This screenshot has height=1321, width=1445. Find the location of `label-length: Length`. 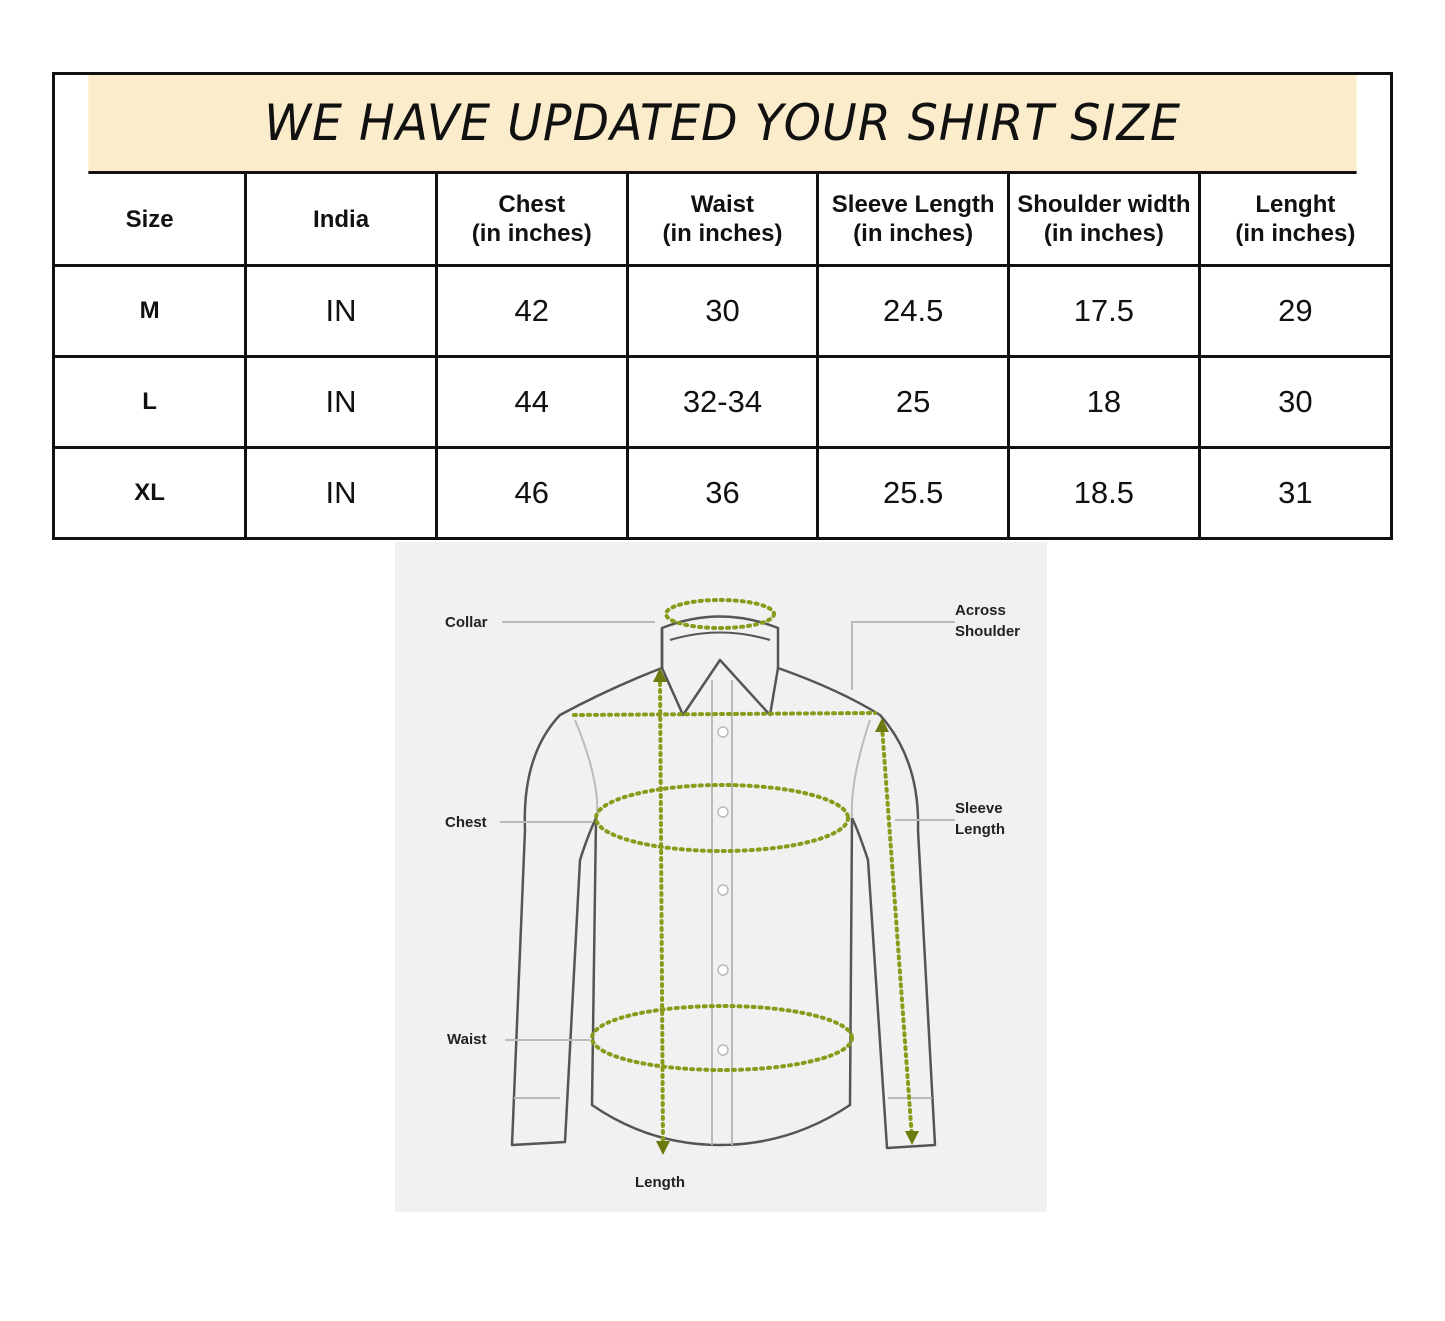

label-length: Length is located at coordinates (660, 1182).